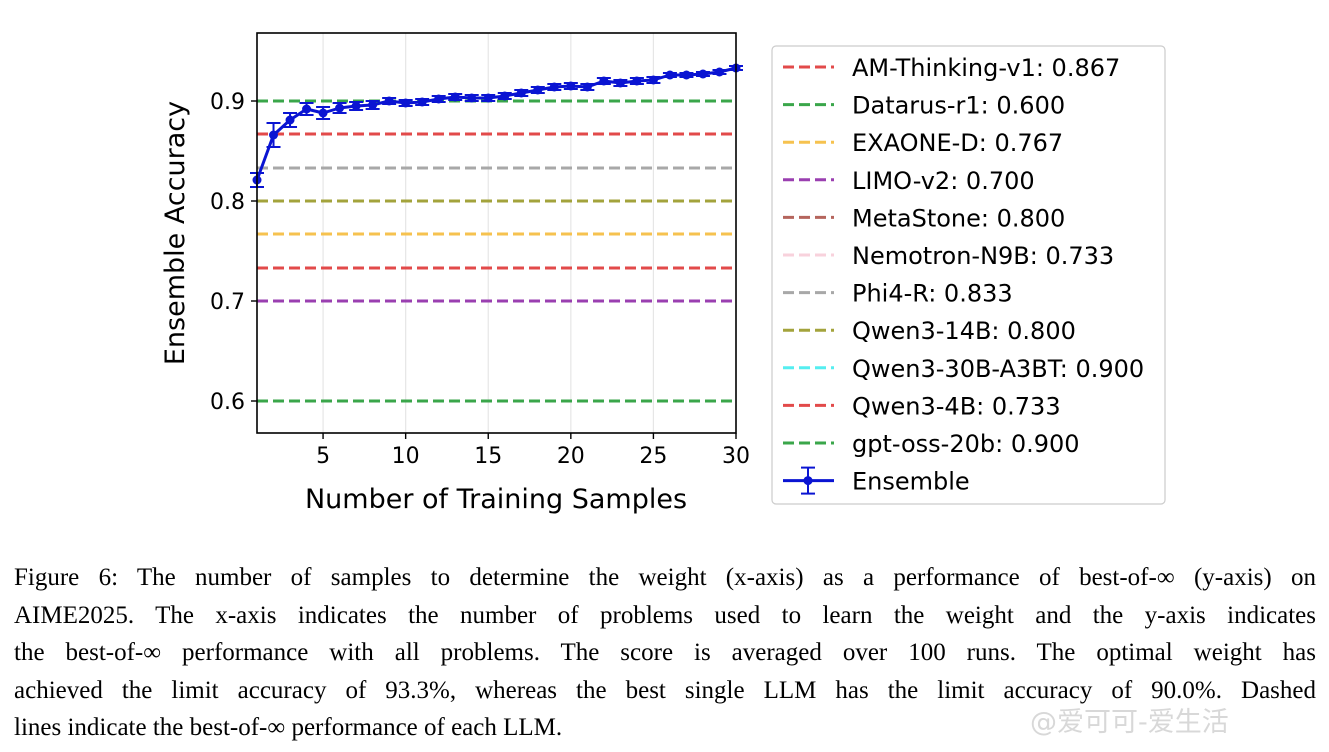 Image resolution: width=1329 pixels, height=752 pixels. Describe the element at coordinates (958, 106) in the screenshot. I see `legend-label: Datarus-r1: 0.600` at that location.